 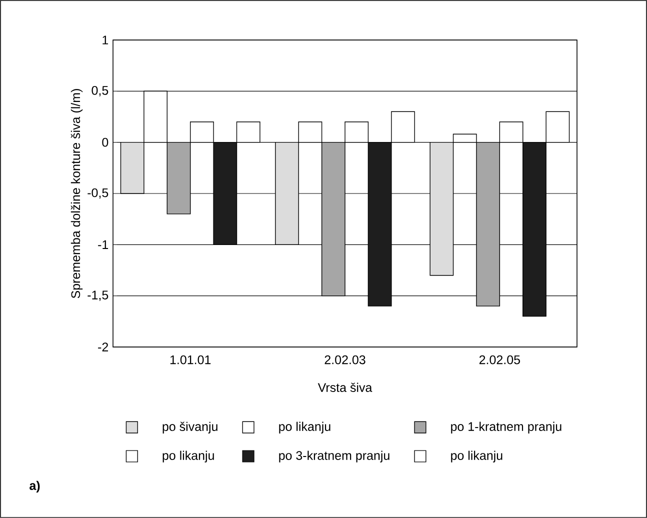 What do you see at coordinates (98, 193) in the screenshot?
I see `y-tick-label: -0,5` at bounding box center [98, 193].